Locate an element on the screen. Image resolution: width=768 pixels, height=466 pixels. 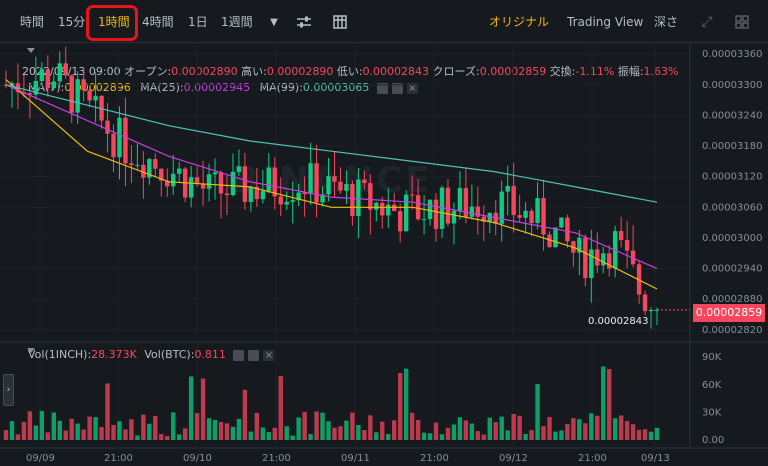
interval-15m: 15分 is located at coordinates (72, 22).